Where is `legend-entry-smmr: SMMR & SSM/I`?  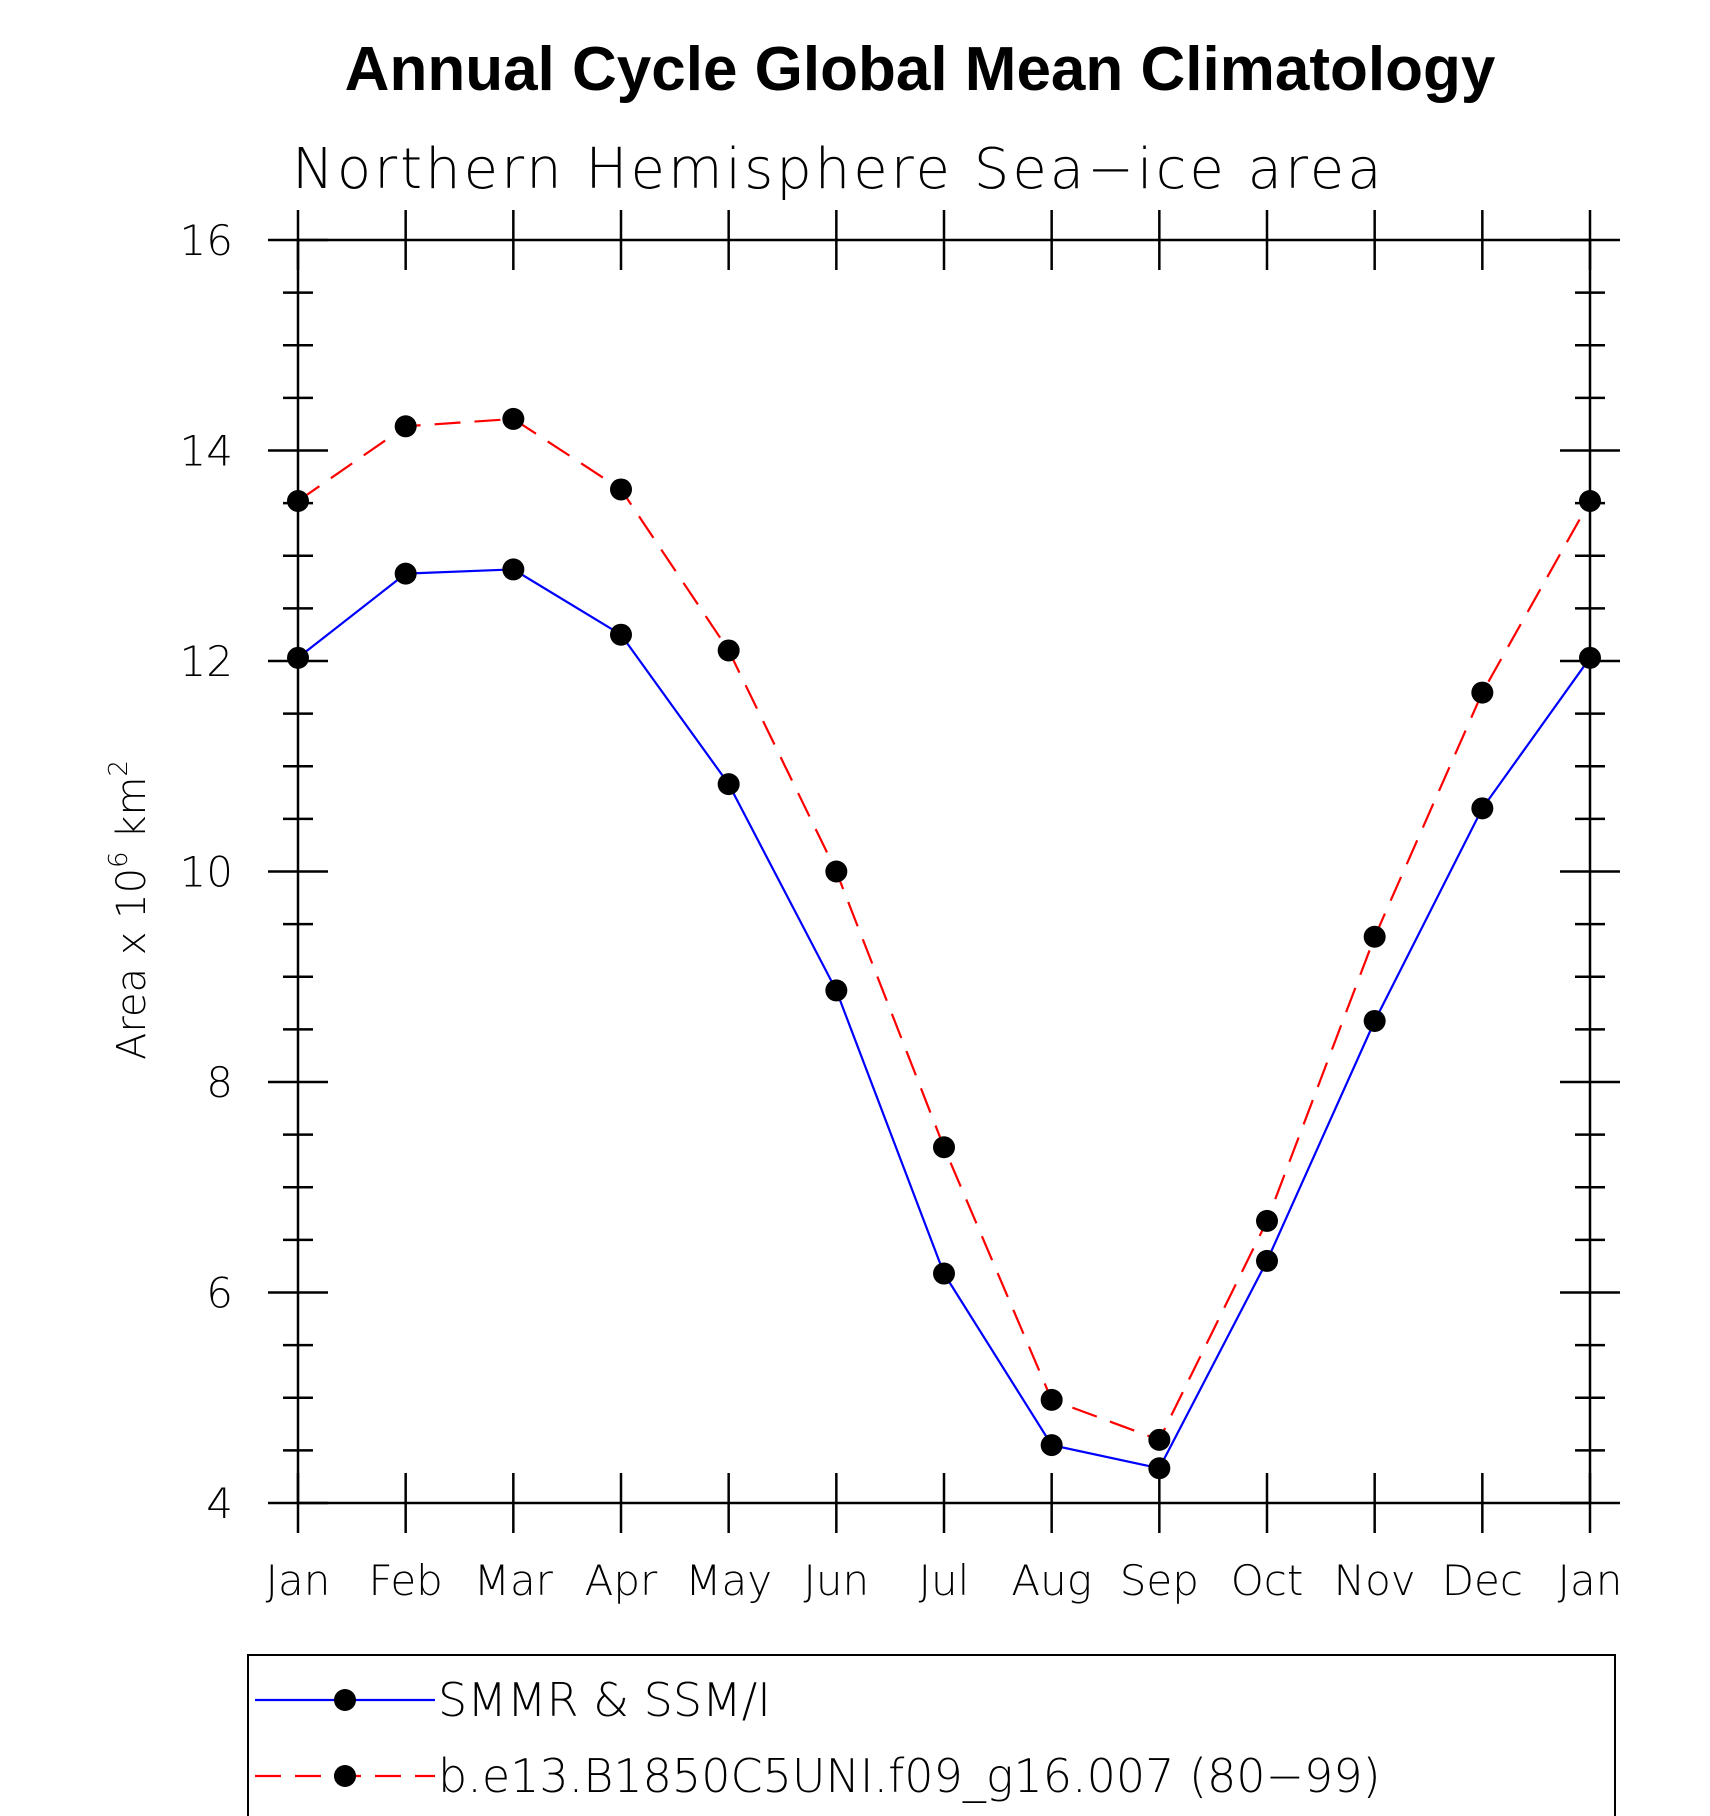 legend-entry-smmr: SMMR & SSM/I is located at coordinates (513, 1700).